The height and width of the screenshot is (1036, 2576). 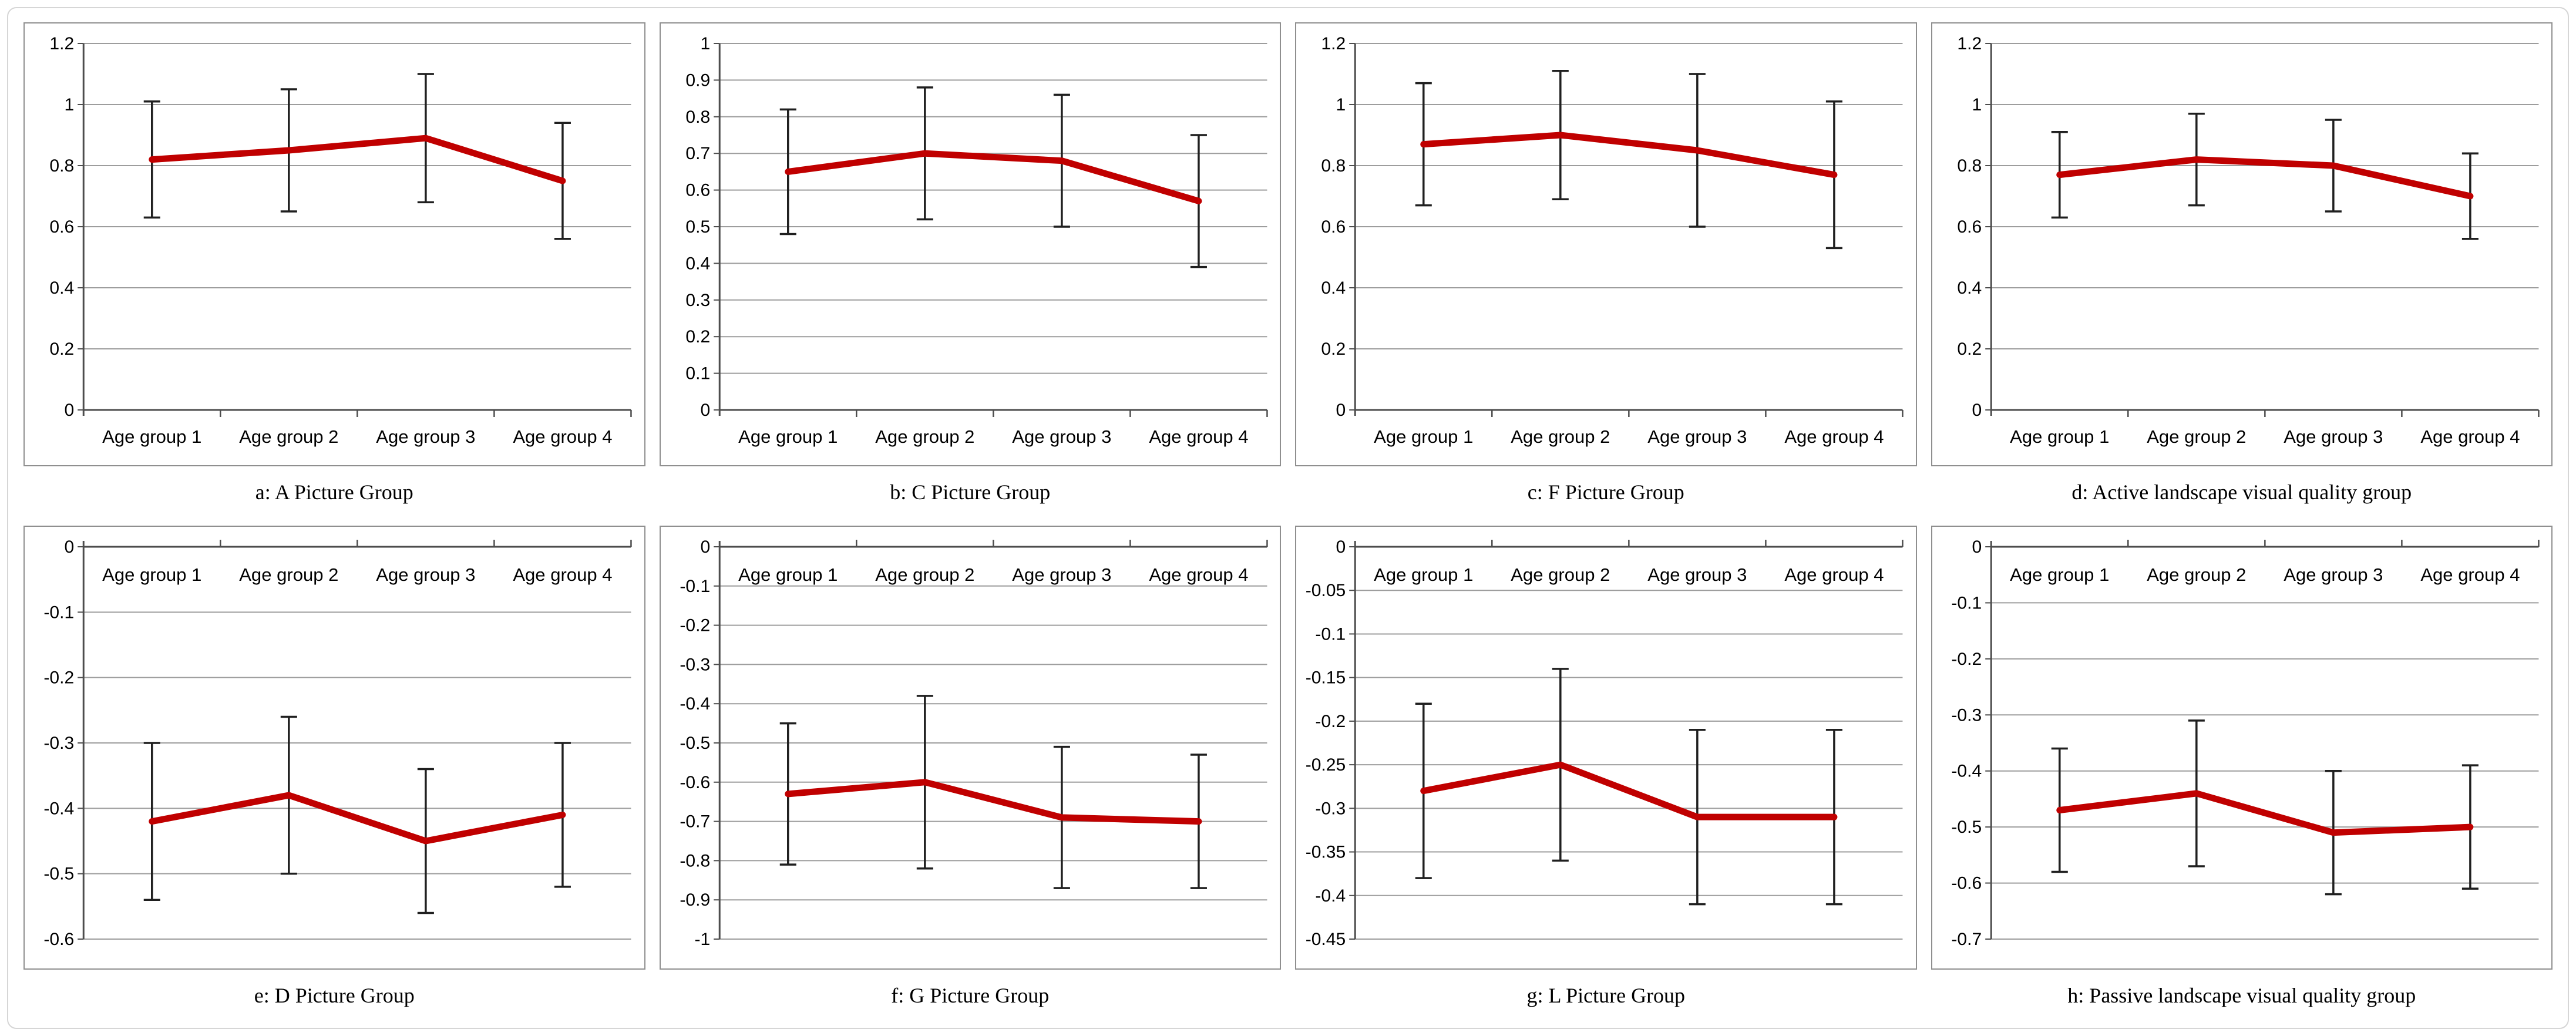 I want to click on svg-text: 0.7, so click(x=697, y=153).